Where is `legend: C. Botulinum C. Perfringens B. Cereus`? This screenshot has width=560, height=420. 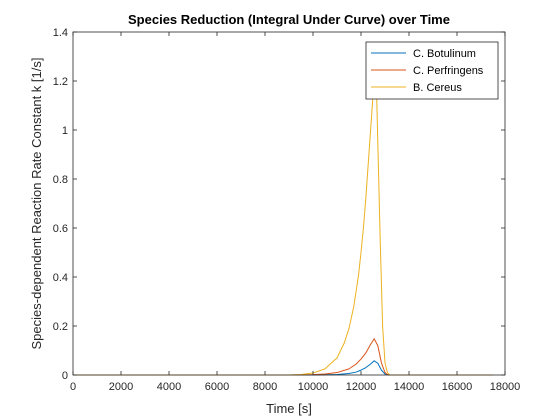
legend: C. Botulinum C. Perfringens B. Cereus is located at coordinates (432, 70).